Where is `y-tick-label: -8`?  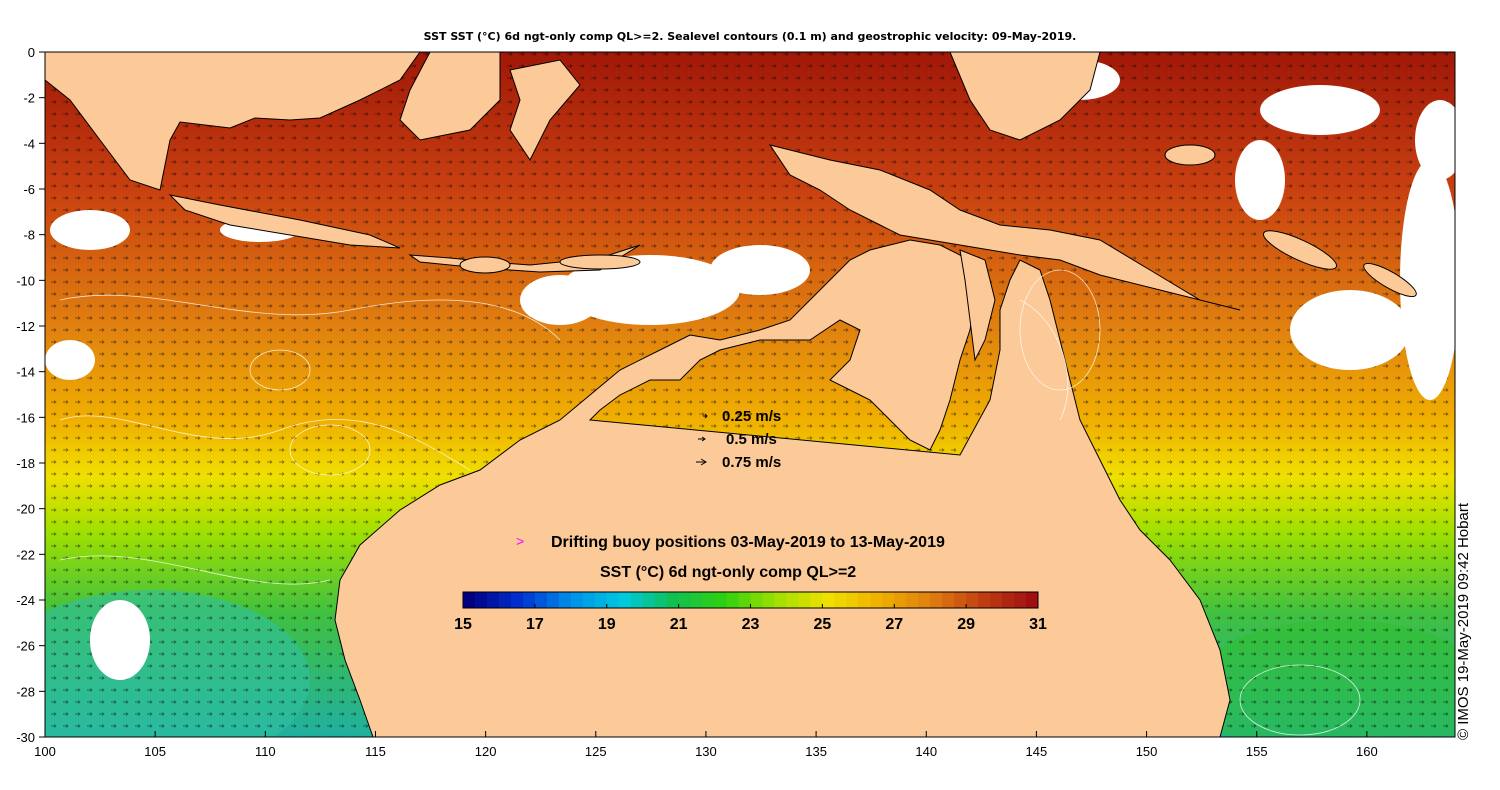
y-tick-label: -8 is located at coordinates (29, 235).